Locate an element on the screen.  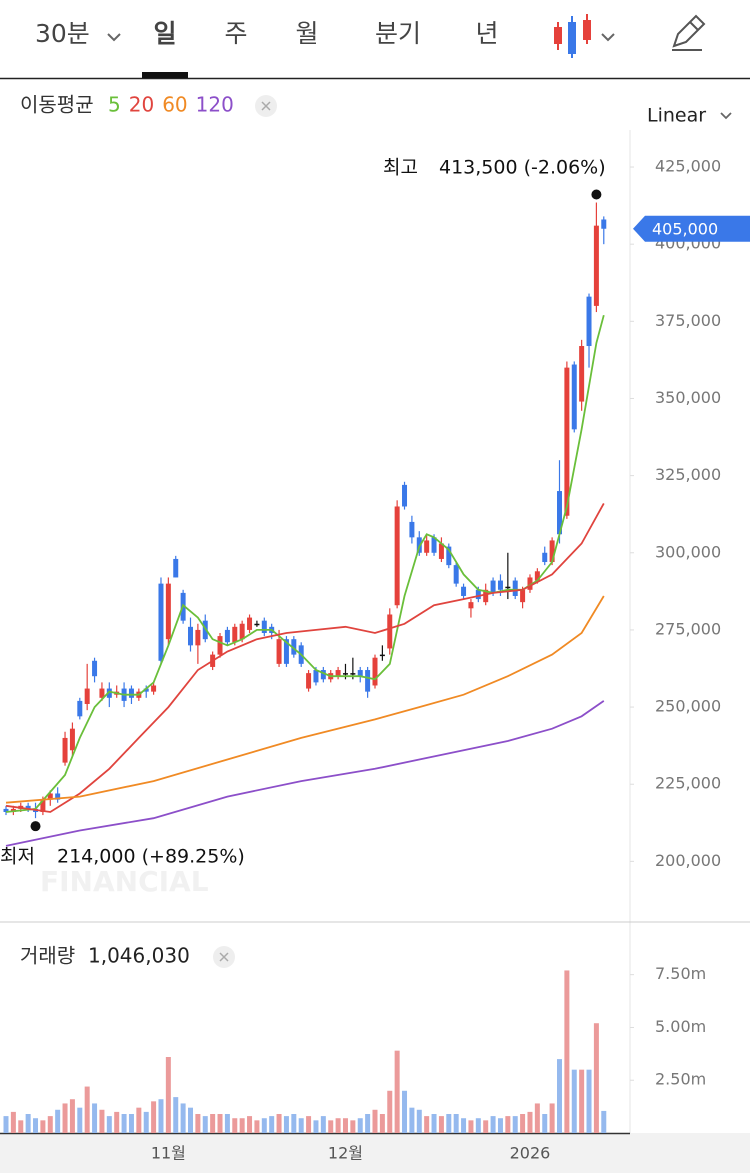
ma-line is located at coordinates (305, 773).